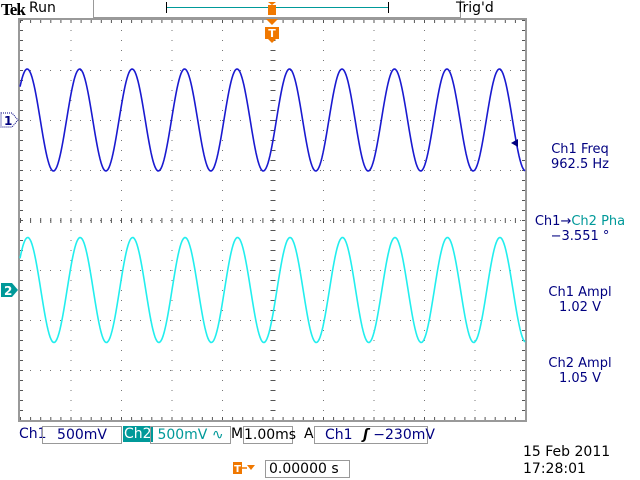 This screenshot has width=640, height=480. What do you see at coordinates (138, 434) in the screenshot?
I see `ch2-label: Ch2` at bounding box center [138, 434].